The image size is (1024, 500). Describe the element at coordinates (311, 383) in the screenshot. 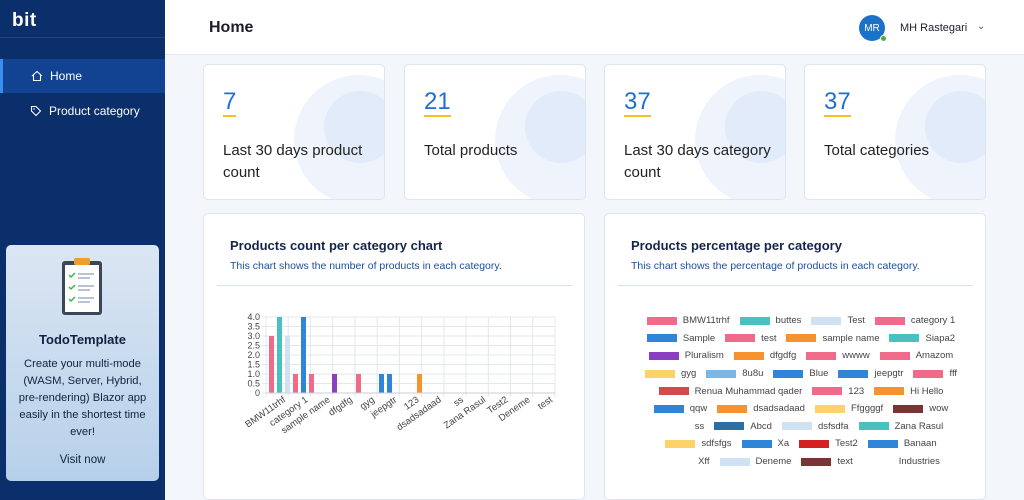

I see `bar-sample-name` at that location.